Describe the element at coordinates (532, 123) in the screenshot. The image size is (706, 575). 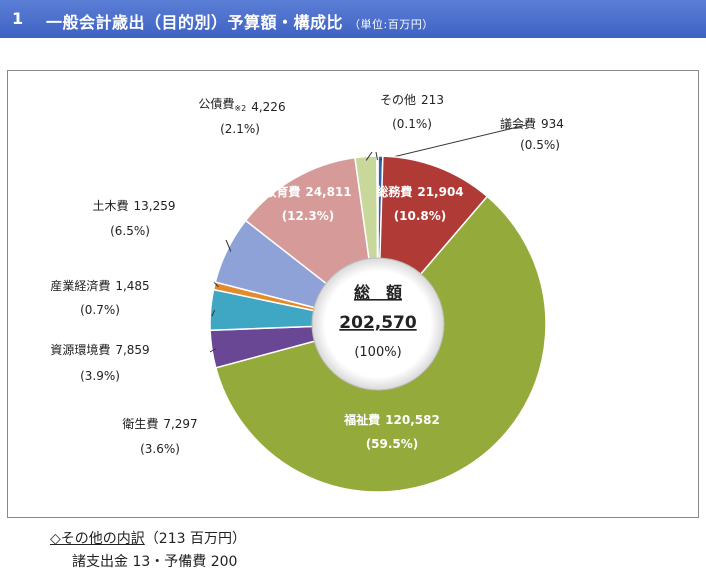
I see `slice-label: 議会費 934` at that location.